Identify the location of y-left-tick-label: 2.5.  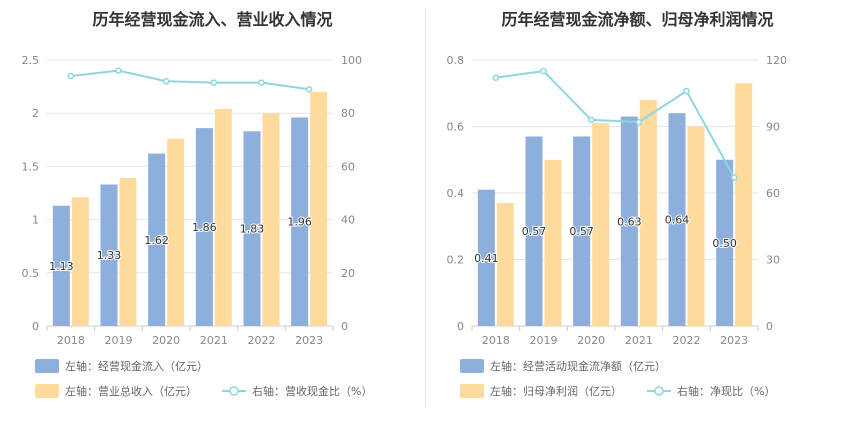
(31, 60).